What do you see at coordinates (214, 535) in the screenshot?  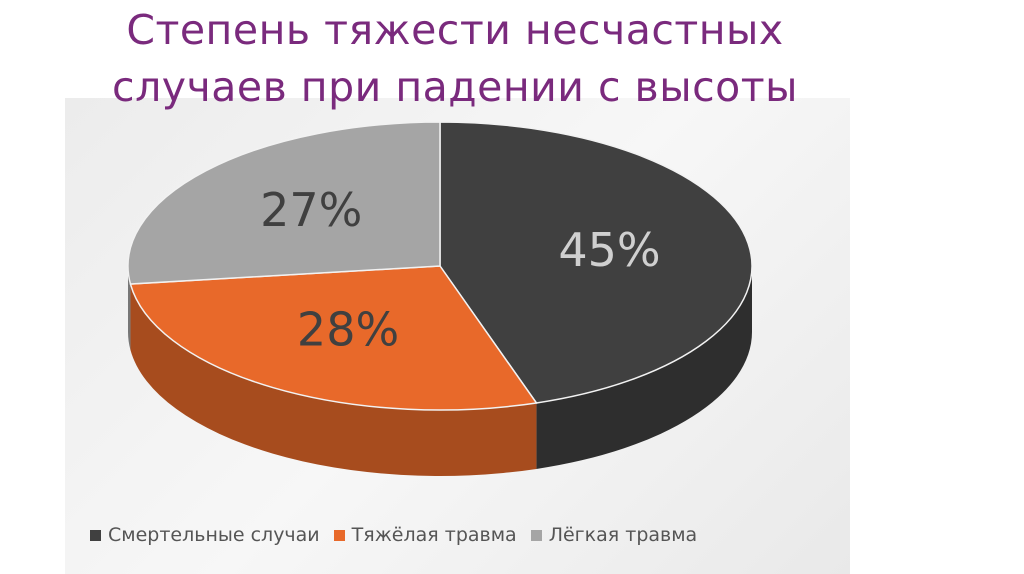 I see `legend-label: Смертельные случаи` at bounding box center [214, 535].